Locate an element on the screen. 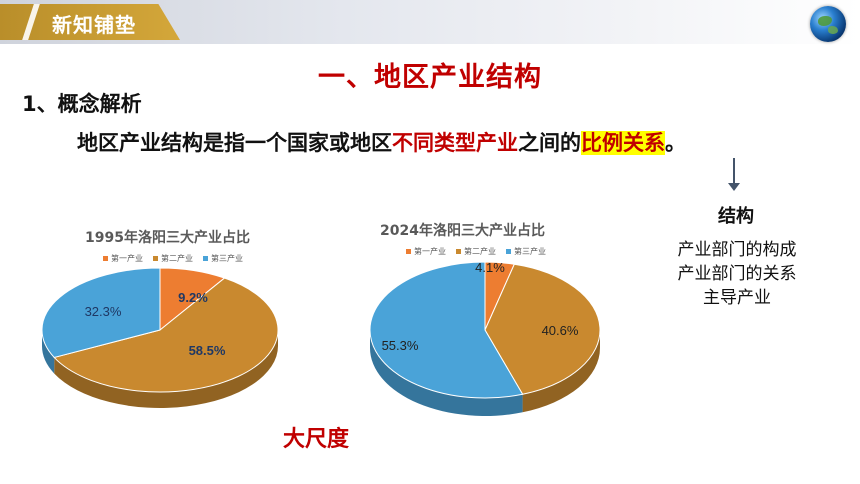 The height and width of the screenshot is (484, 860). pie-data-label: 55.3% is located at coordinates (400, 345).